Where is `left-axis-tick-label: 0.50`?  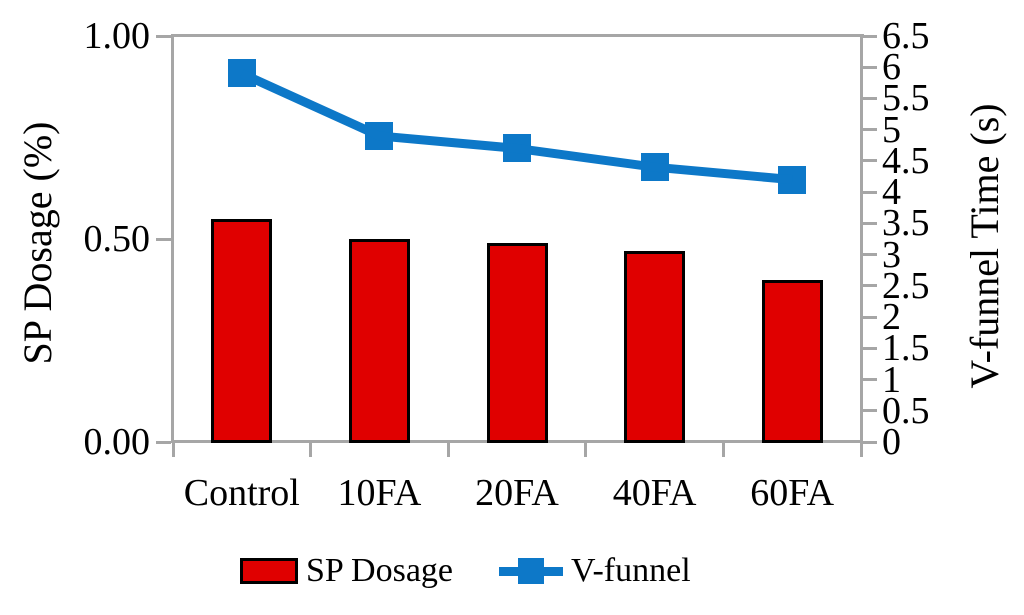
left-axis-tick-label: 0.50 is located at coordinates (117, 239).